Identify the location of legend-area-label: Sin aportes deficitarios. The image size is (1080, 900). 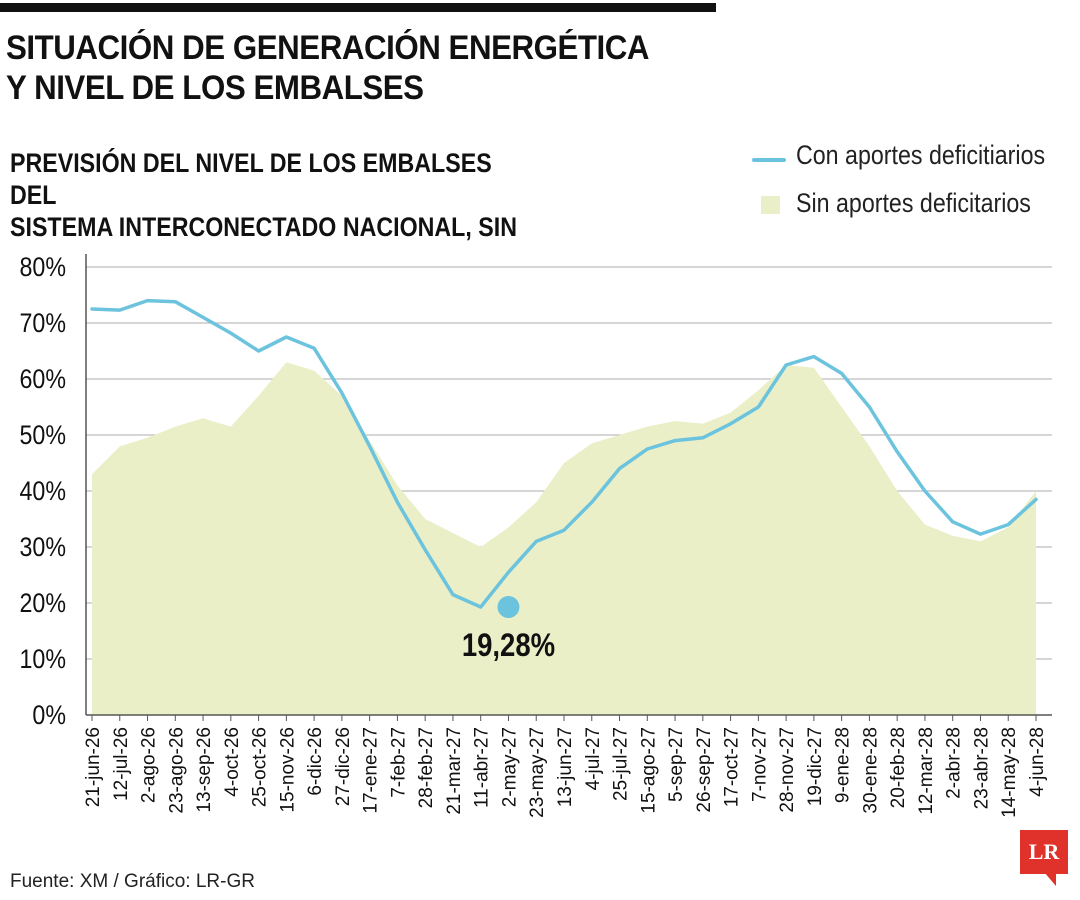
(913, 203).